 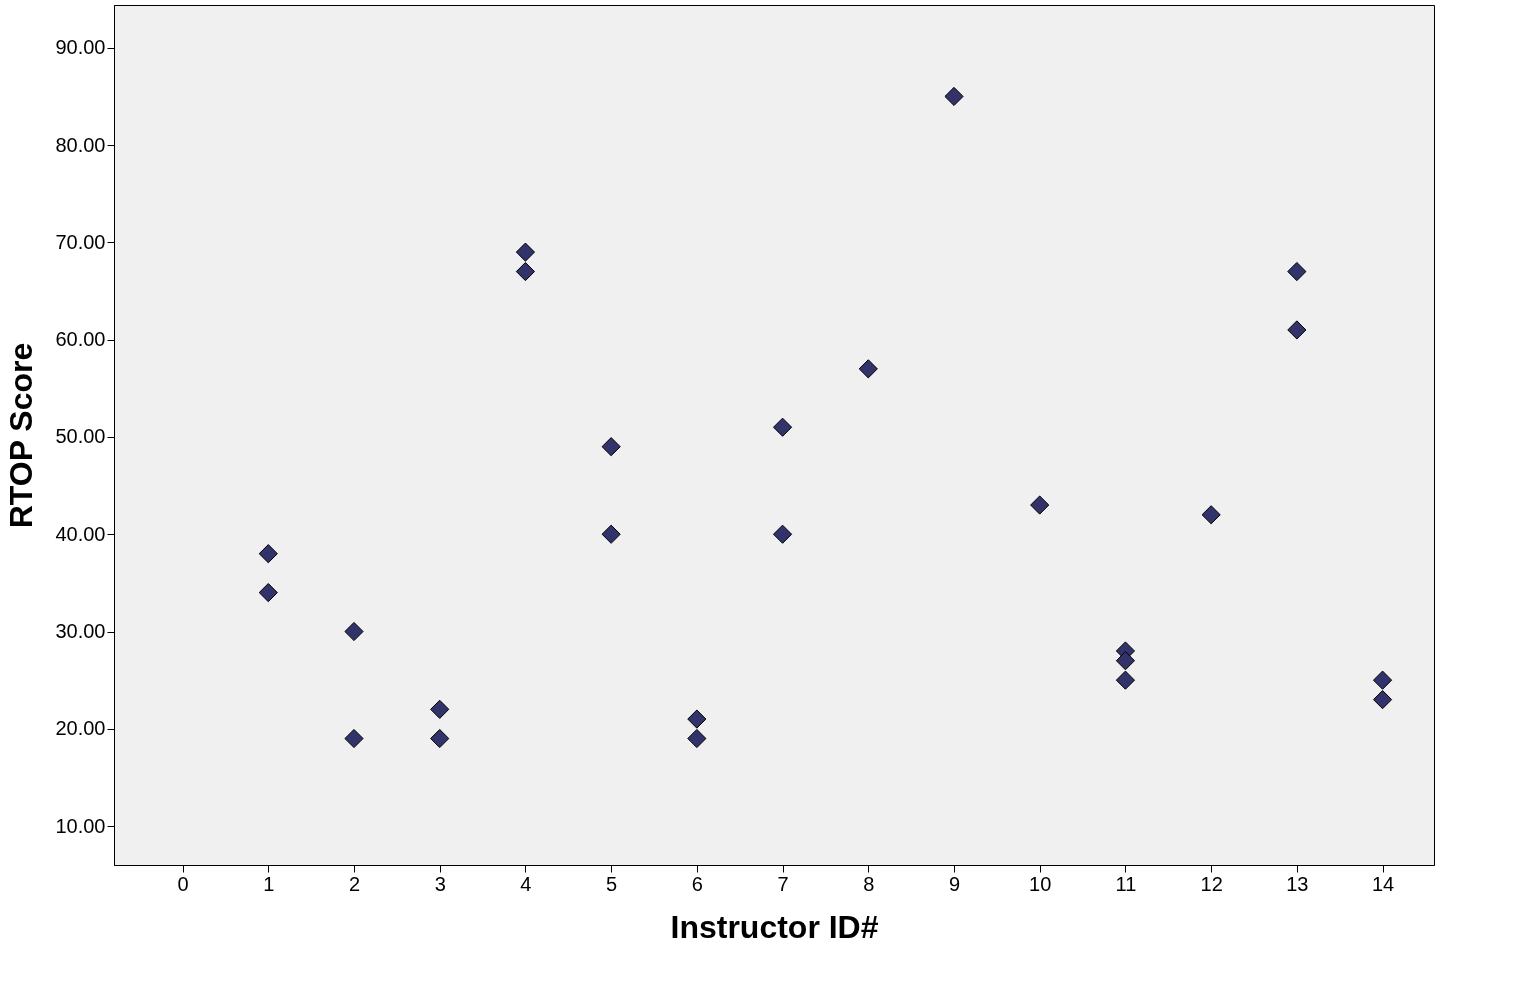 I want to click on y-tick-label: 20.00, so click(x=80, y=728).